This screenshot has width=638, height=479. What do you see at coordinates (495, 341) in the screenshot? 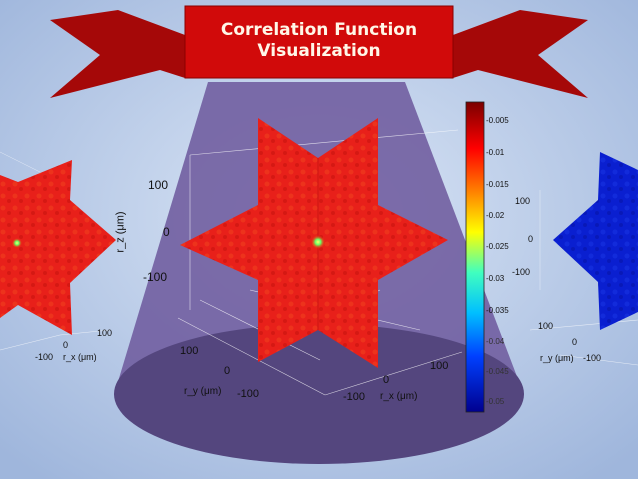
I see `colorbar-tick: -0.04` at bounding box center [495, 341].